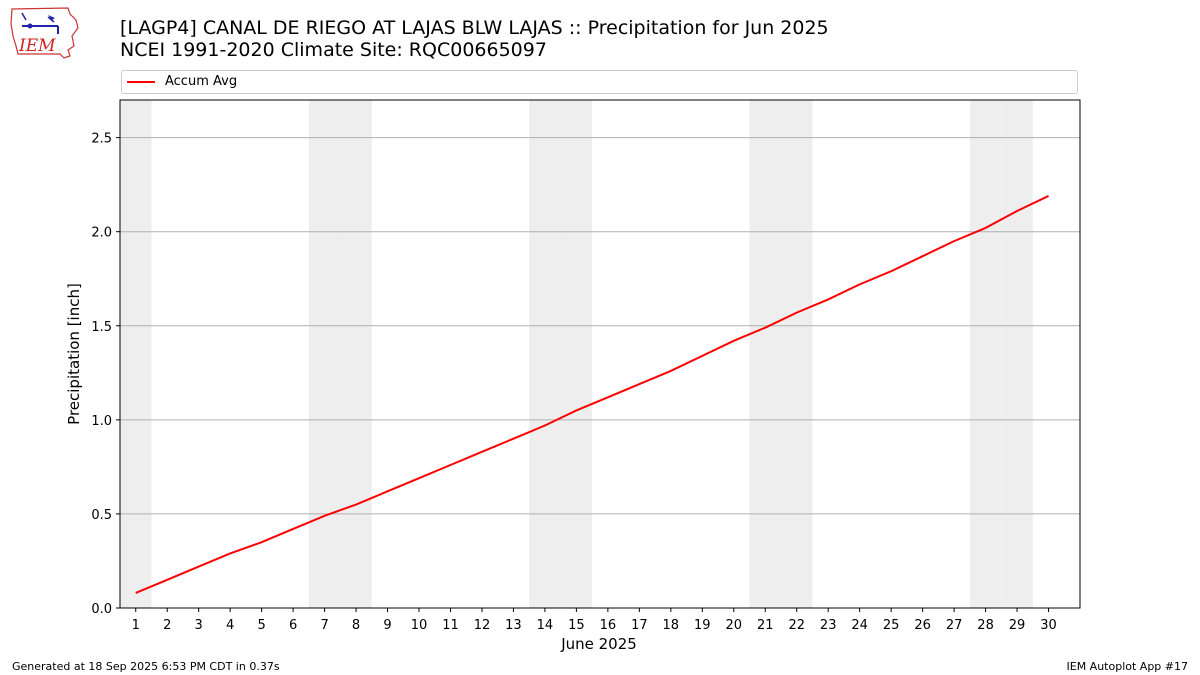 This screenshot has height=675, width=1200. I want to click on x-tick-label: 26, so click(922, 625).